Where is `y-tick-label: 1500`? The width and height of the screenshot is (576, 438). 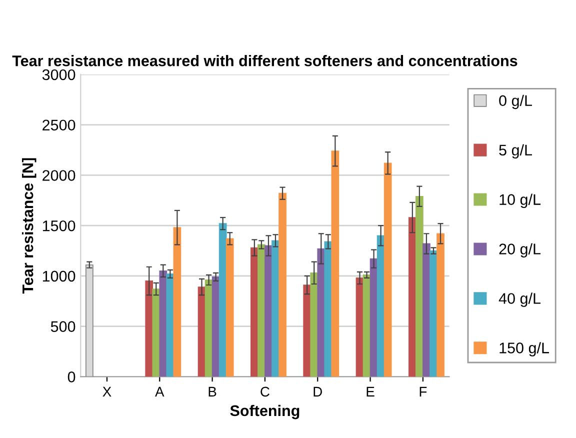
y-tick-label: 1500 is located at coordinates (59, 226).